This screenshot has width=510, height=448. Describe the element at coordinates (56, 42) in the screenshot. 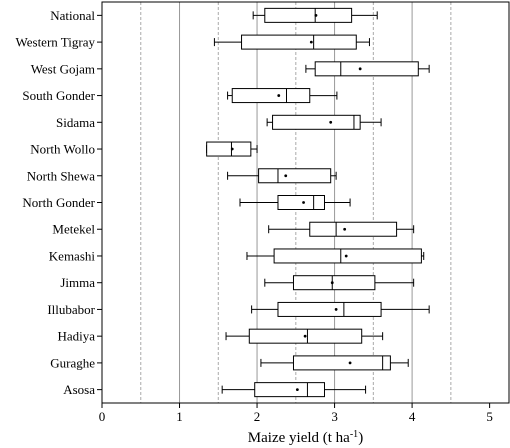

I see `category-label: Western Tigray` at that location.